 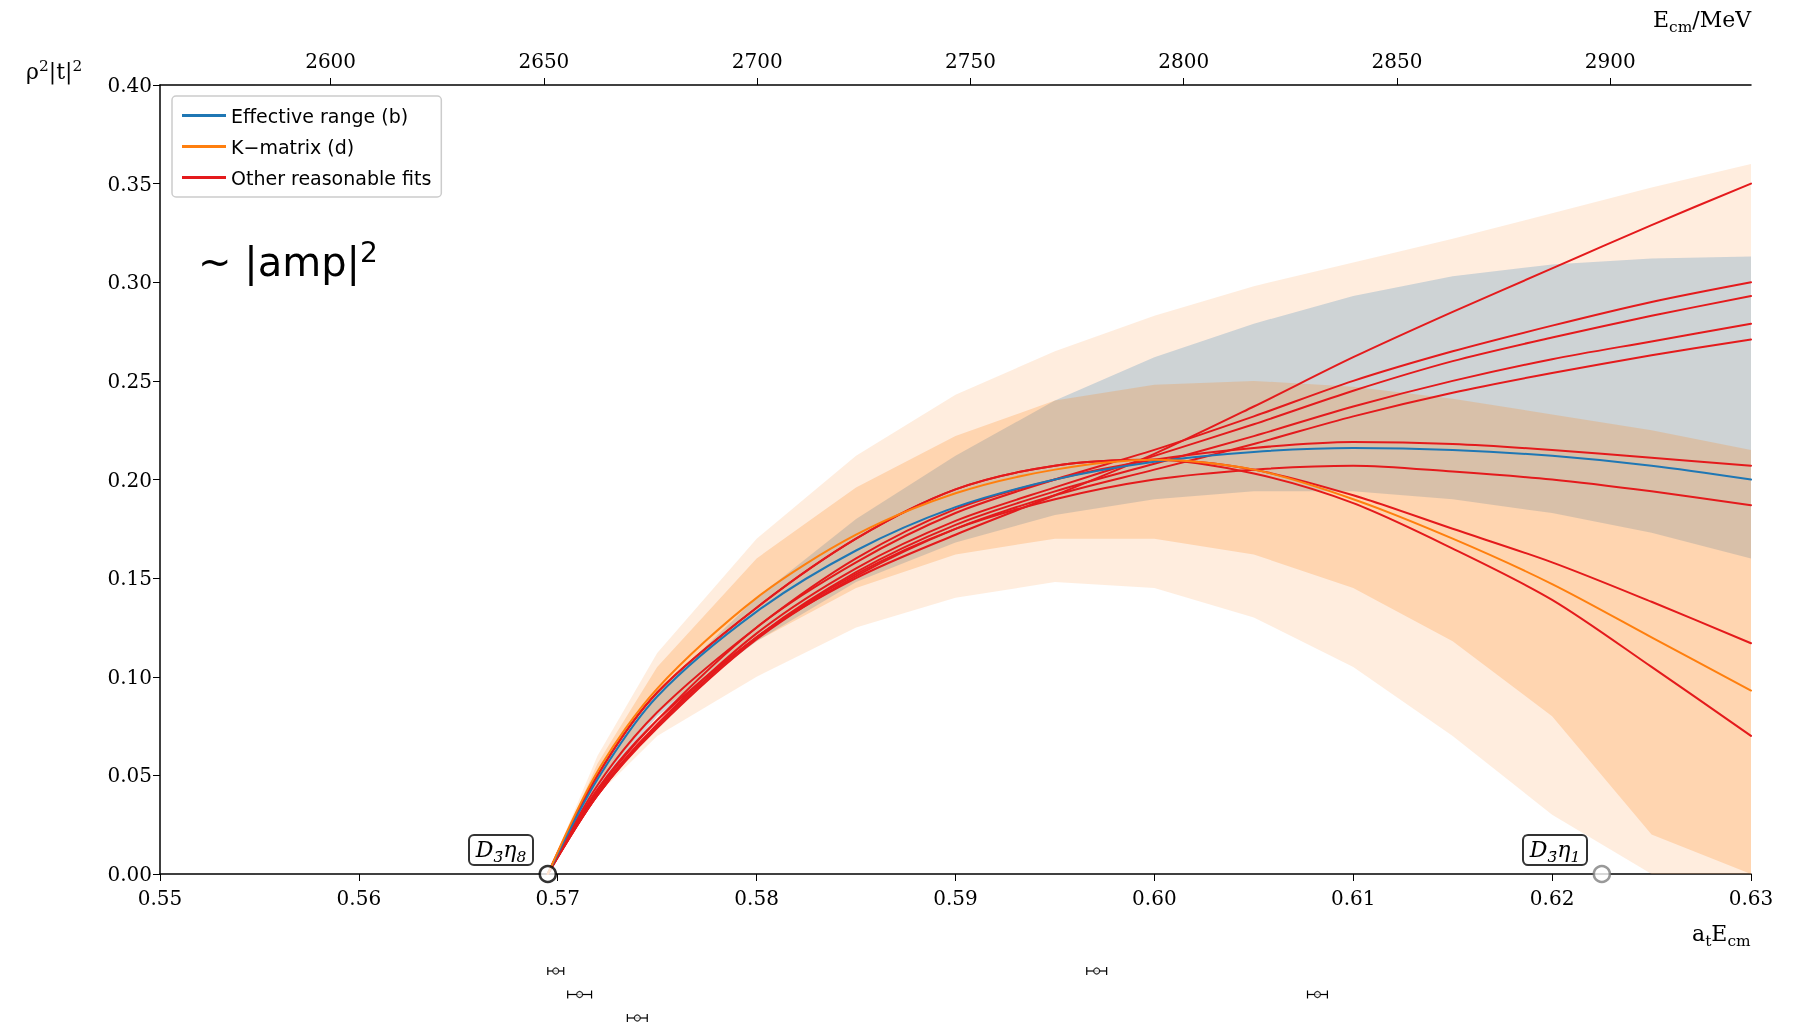 I want to click on x-tick-label: 0.58, so click(x=756, y=898).